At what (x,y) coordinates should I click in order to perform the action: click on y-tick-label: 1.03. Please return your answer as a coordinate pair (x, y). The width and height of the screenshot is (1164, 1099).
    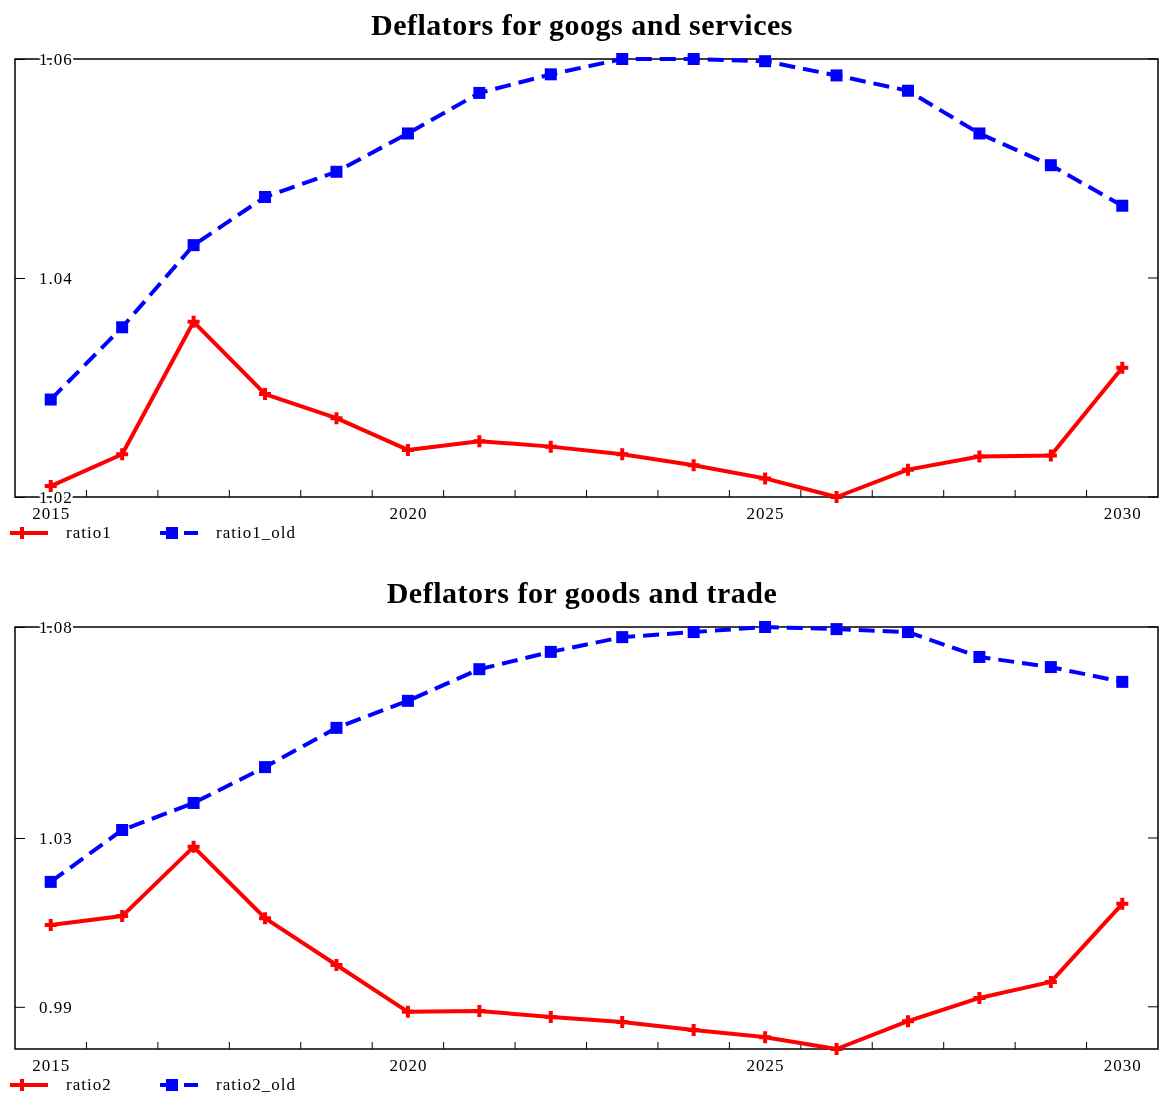
    Looking at the image, I should click on (56, 838).